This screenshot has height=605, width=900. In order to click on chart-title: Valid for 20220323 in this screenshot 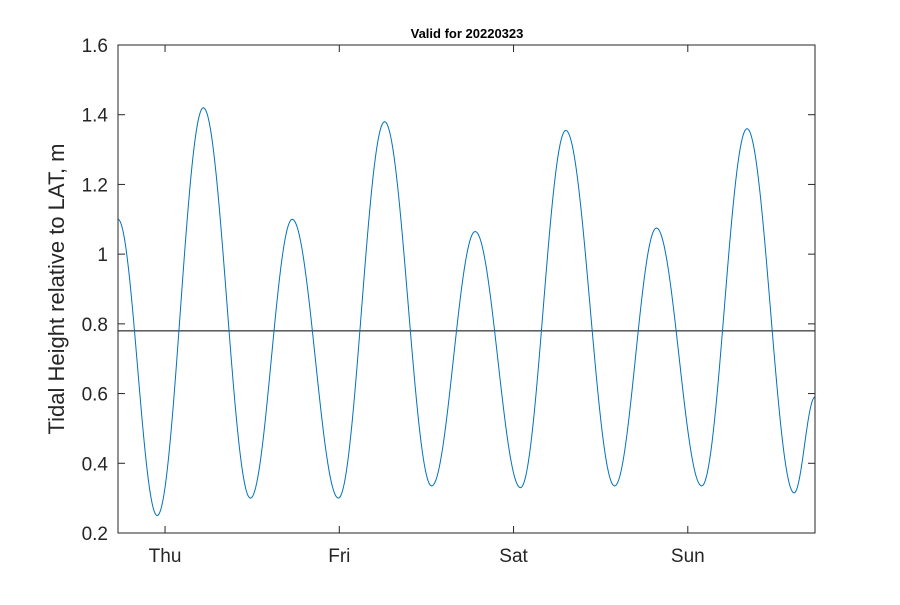, I will do `click(467, 33)`.